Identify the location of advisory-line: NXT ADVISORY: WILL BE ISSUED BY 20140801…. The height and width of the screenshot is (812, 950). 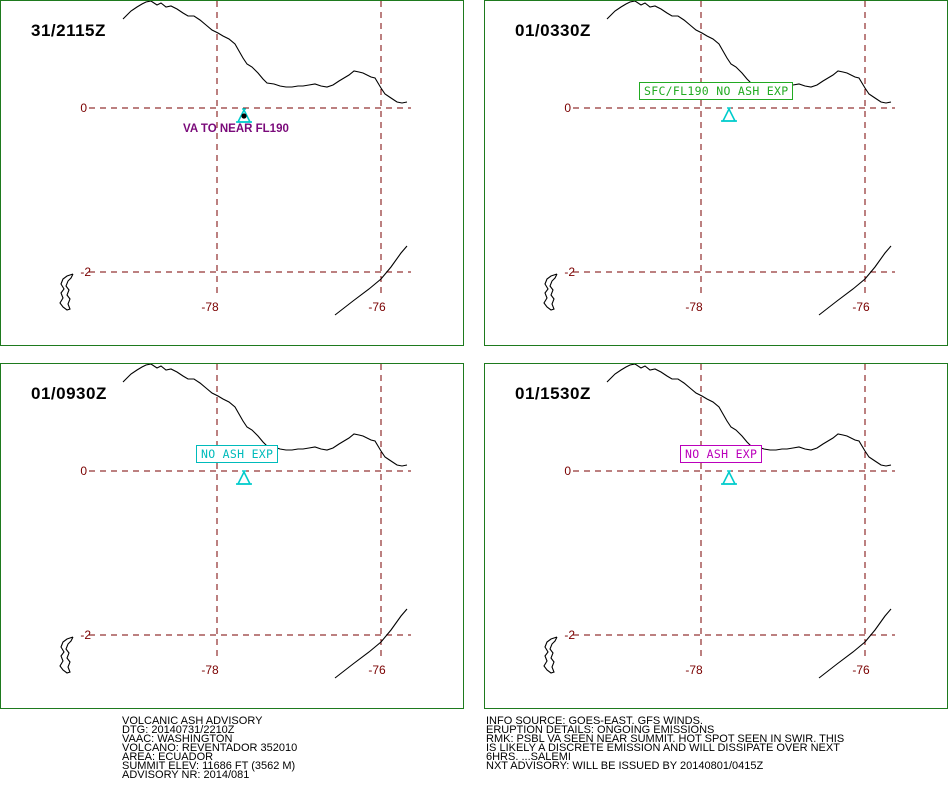
(625, 766).